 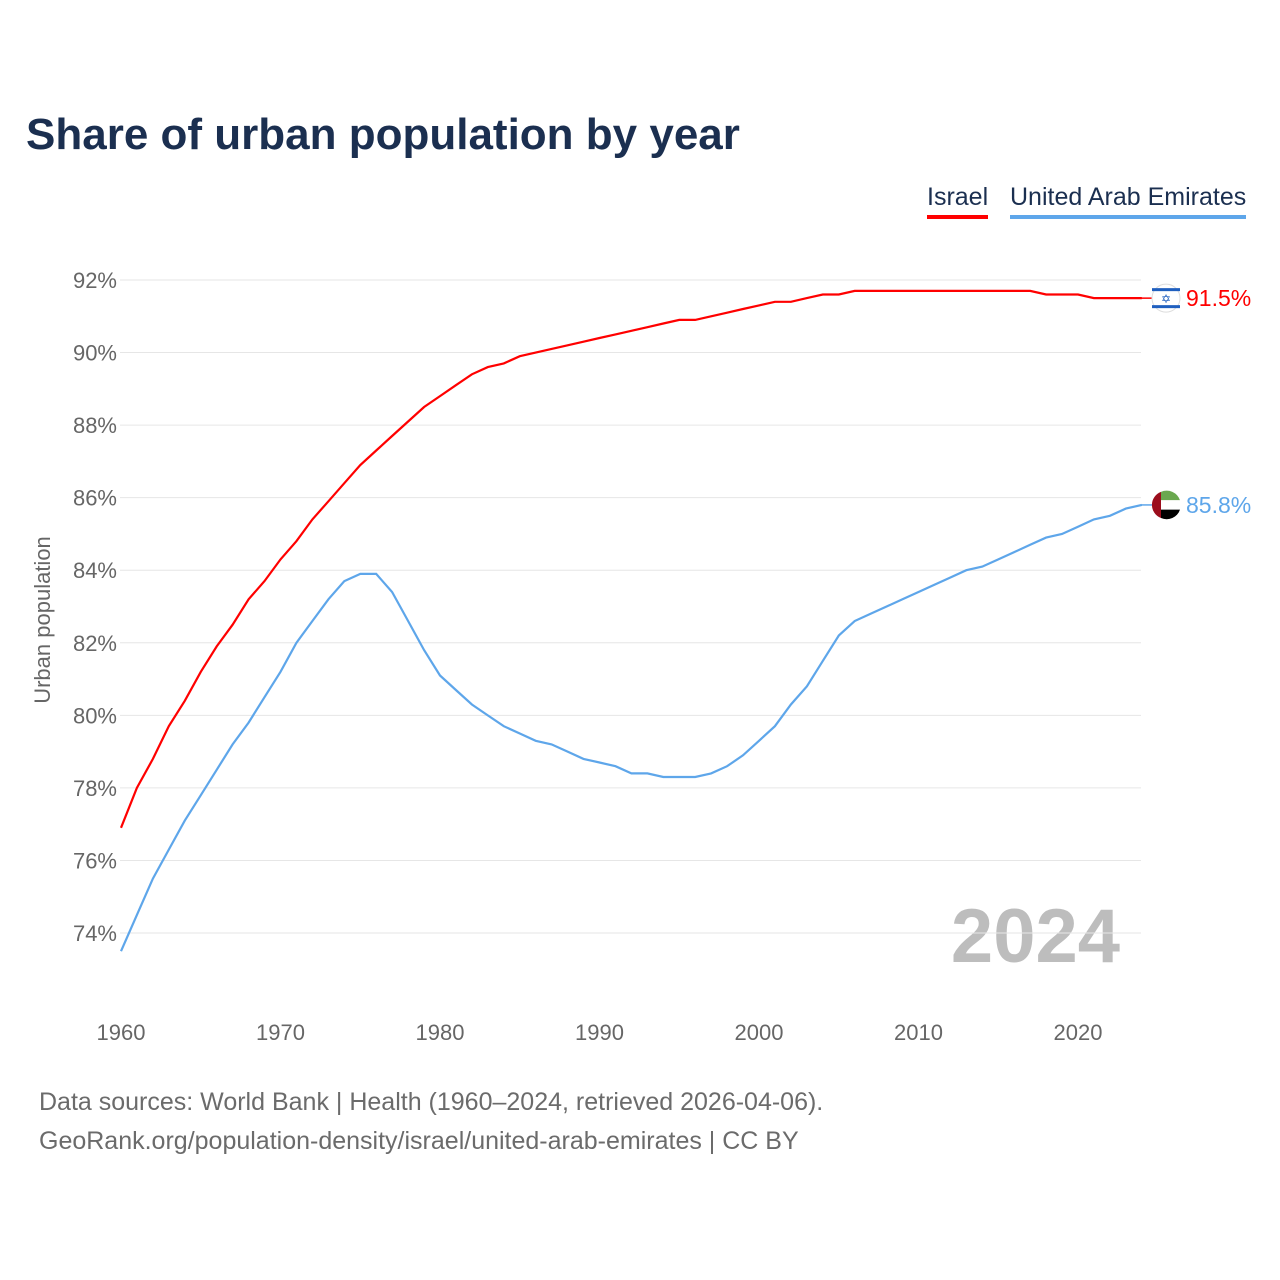 What do you see at coordinates (1218, 505) in the screenshot?
I see `end-value-label: 85.8%` at bounding box center [1218, 505].